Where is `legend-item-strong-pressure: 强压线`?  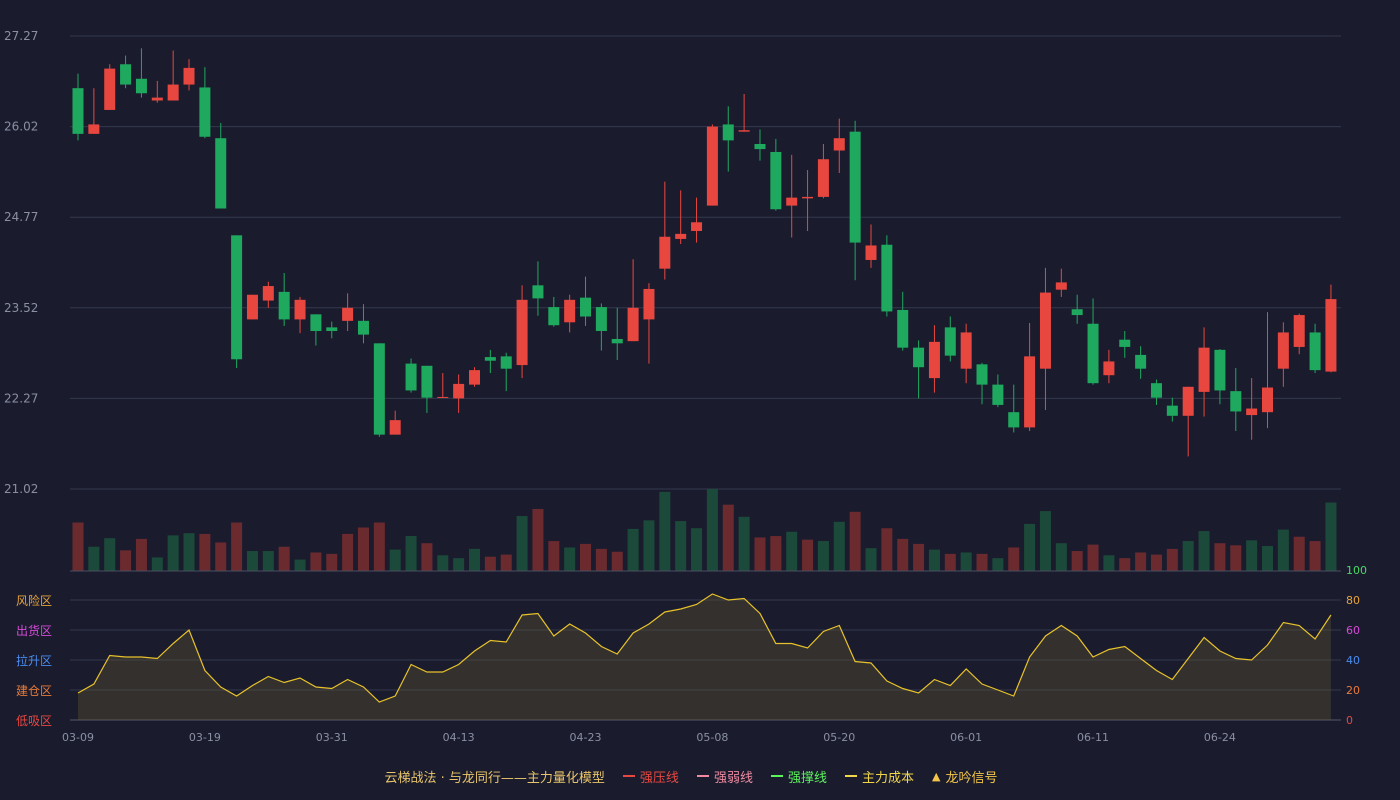
legend-item-strong-pressure: 强压线 is located at coordinates (650, 776).